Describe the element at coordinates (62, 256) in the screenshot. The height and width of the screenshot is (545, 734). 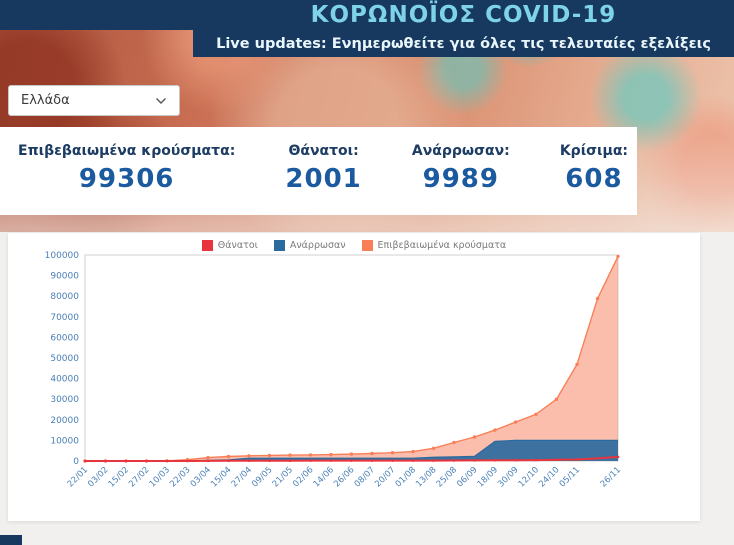
I see `svg-text: 100000` at that location.